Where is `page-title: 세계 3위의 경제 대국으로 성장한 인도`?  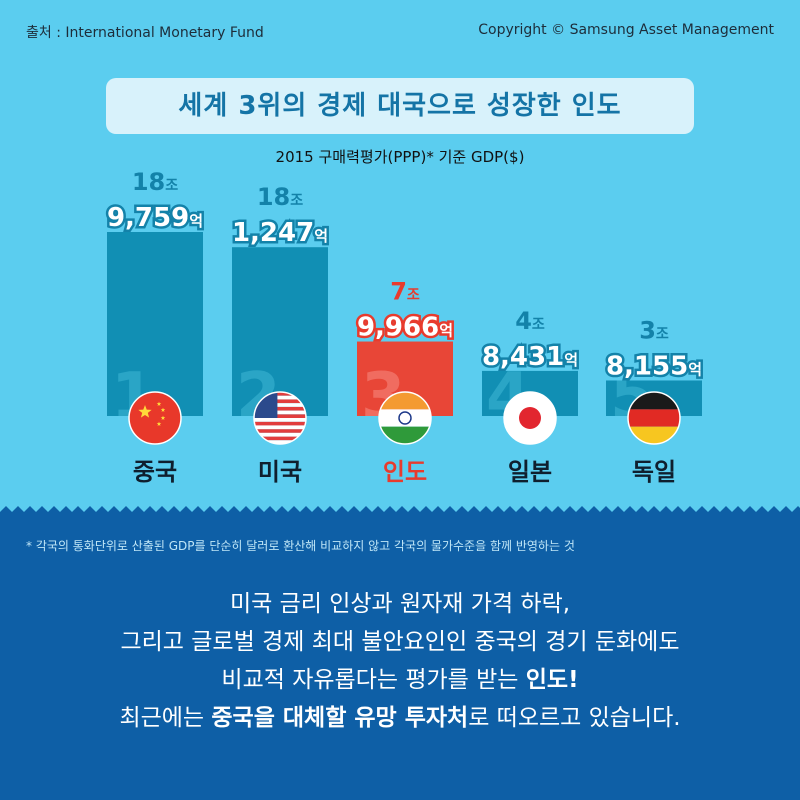
page-title: 세계 3위의 경제 대국으로 성장한 인도 is located at coordinates (400, 106).